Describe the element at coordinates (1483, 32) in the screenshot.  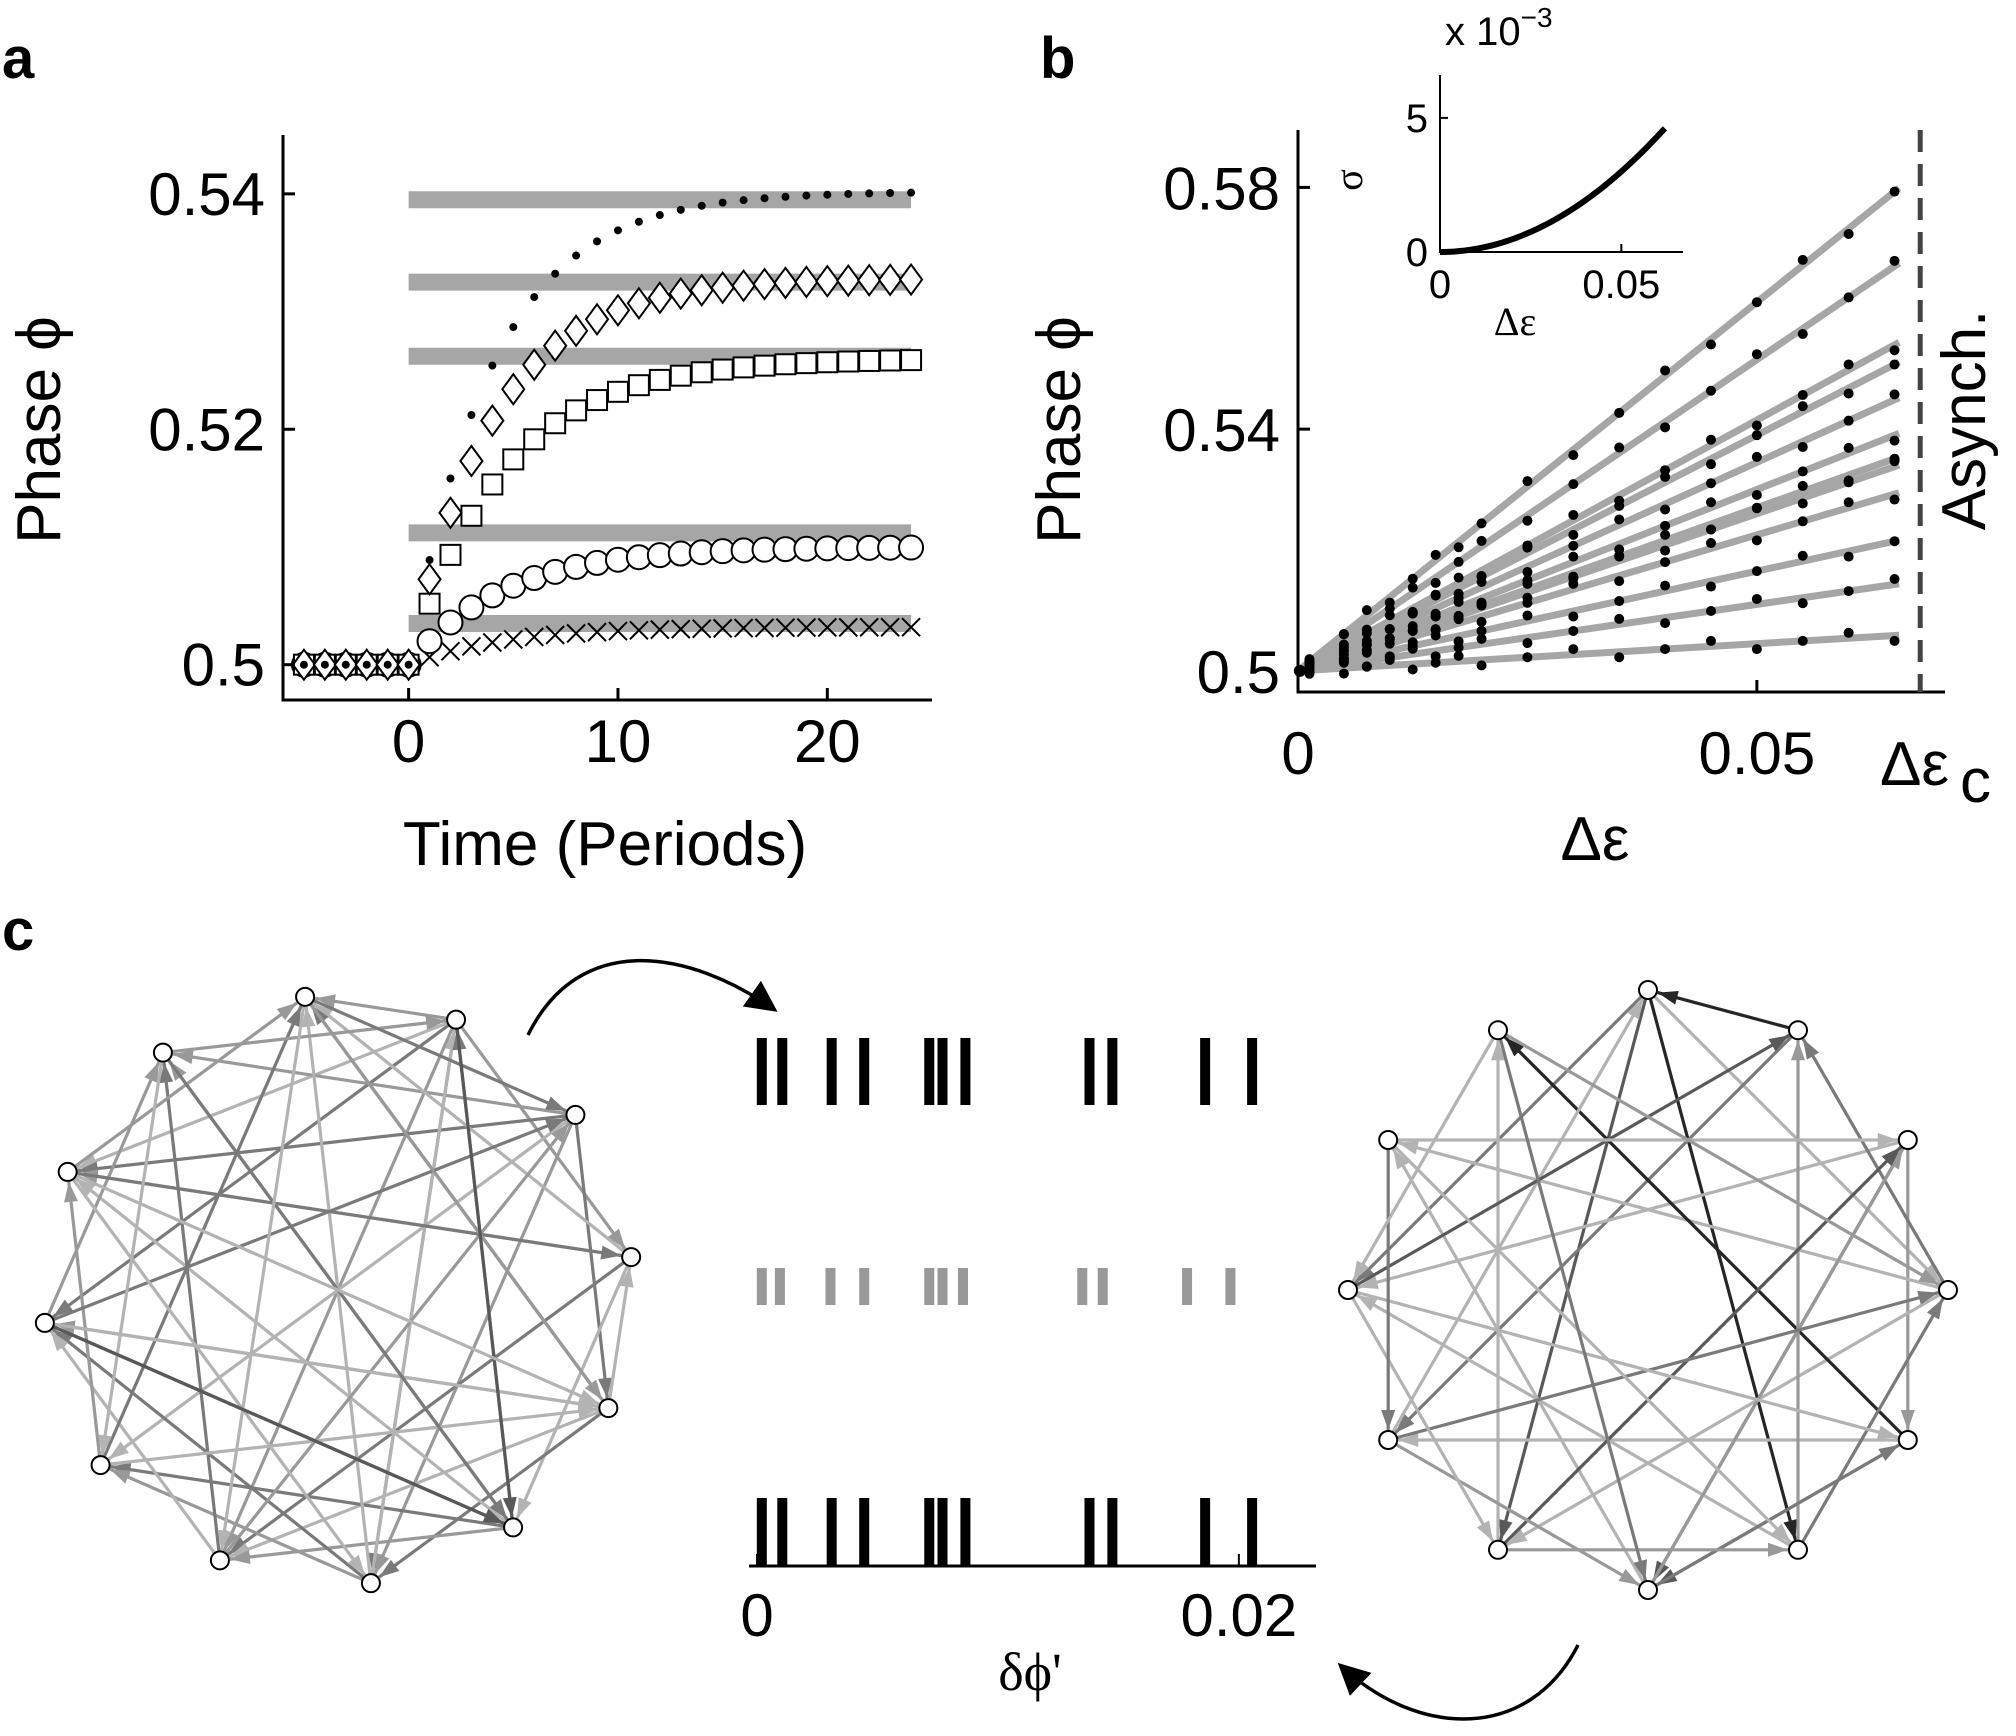
I see `inset-exponent-base: x 10` at that location.